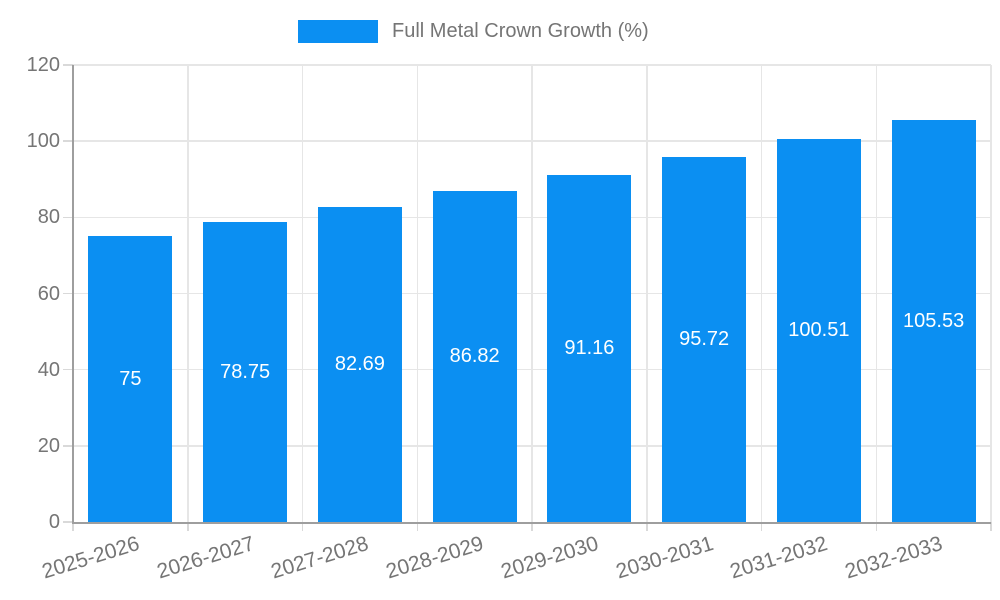 This screenshot has height=600, width=1000. I want to click on bar: 86.82, so click(474, 356).